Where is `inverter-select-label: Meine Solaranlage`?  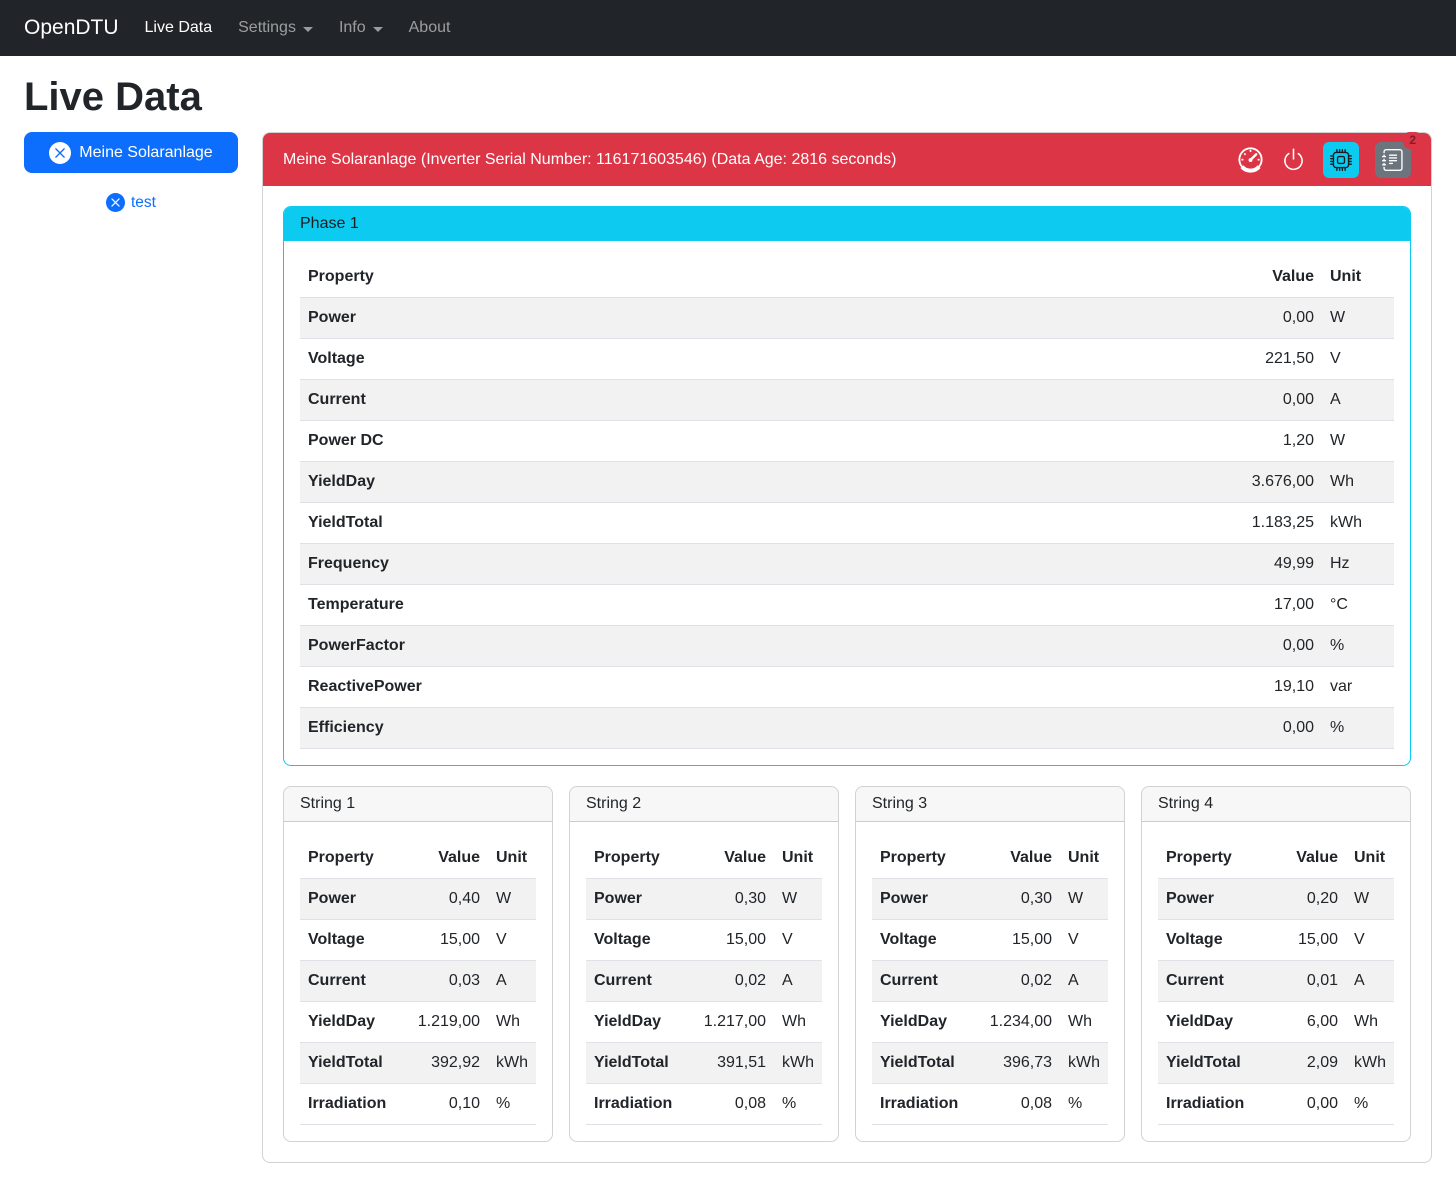 inverter-select-label: Meine Solaranlage is located at coordinates (146, 152).